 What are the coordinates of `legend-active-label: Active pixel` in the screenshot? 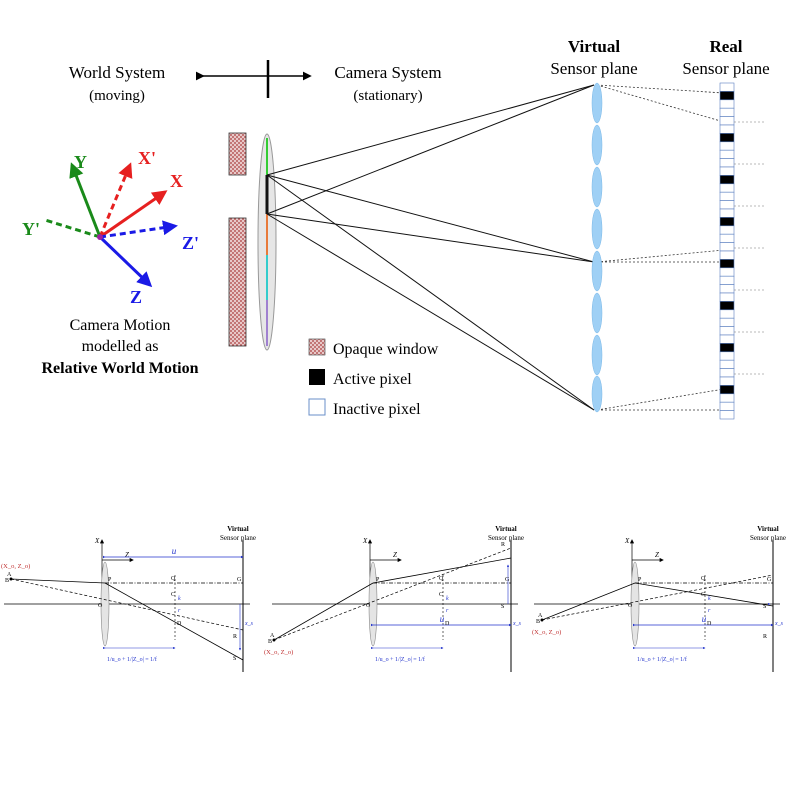 It's located at (372, 379).